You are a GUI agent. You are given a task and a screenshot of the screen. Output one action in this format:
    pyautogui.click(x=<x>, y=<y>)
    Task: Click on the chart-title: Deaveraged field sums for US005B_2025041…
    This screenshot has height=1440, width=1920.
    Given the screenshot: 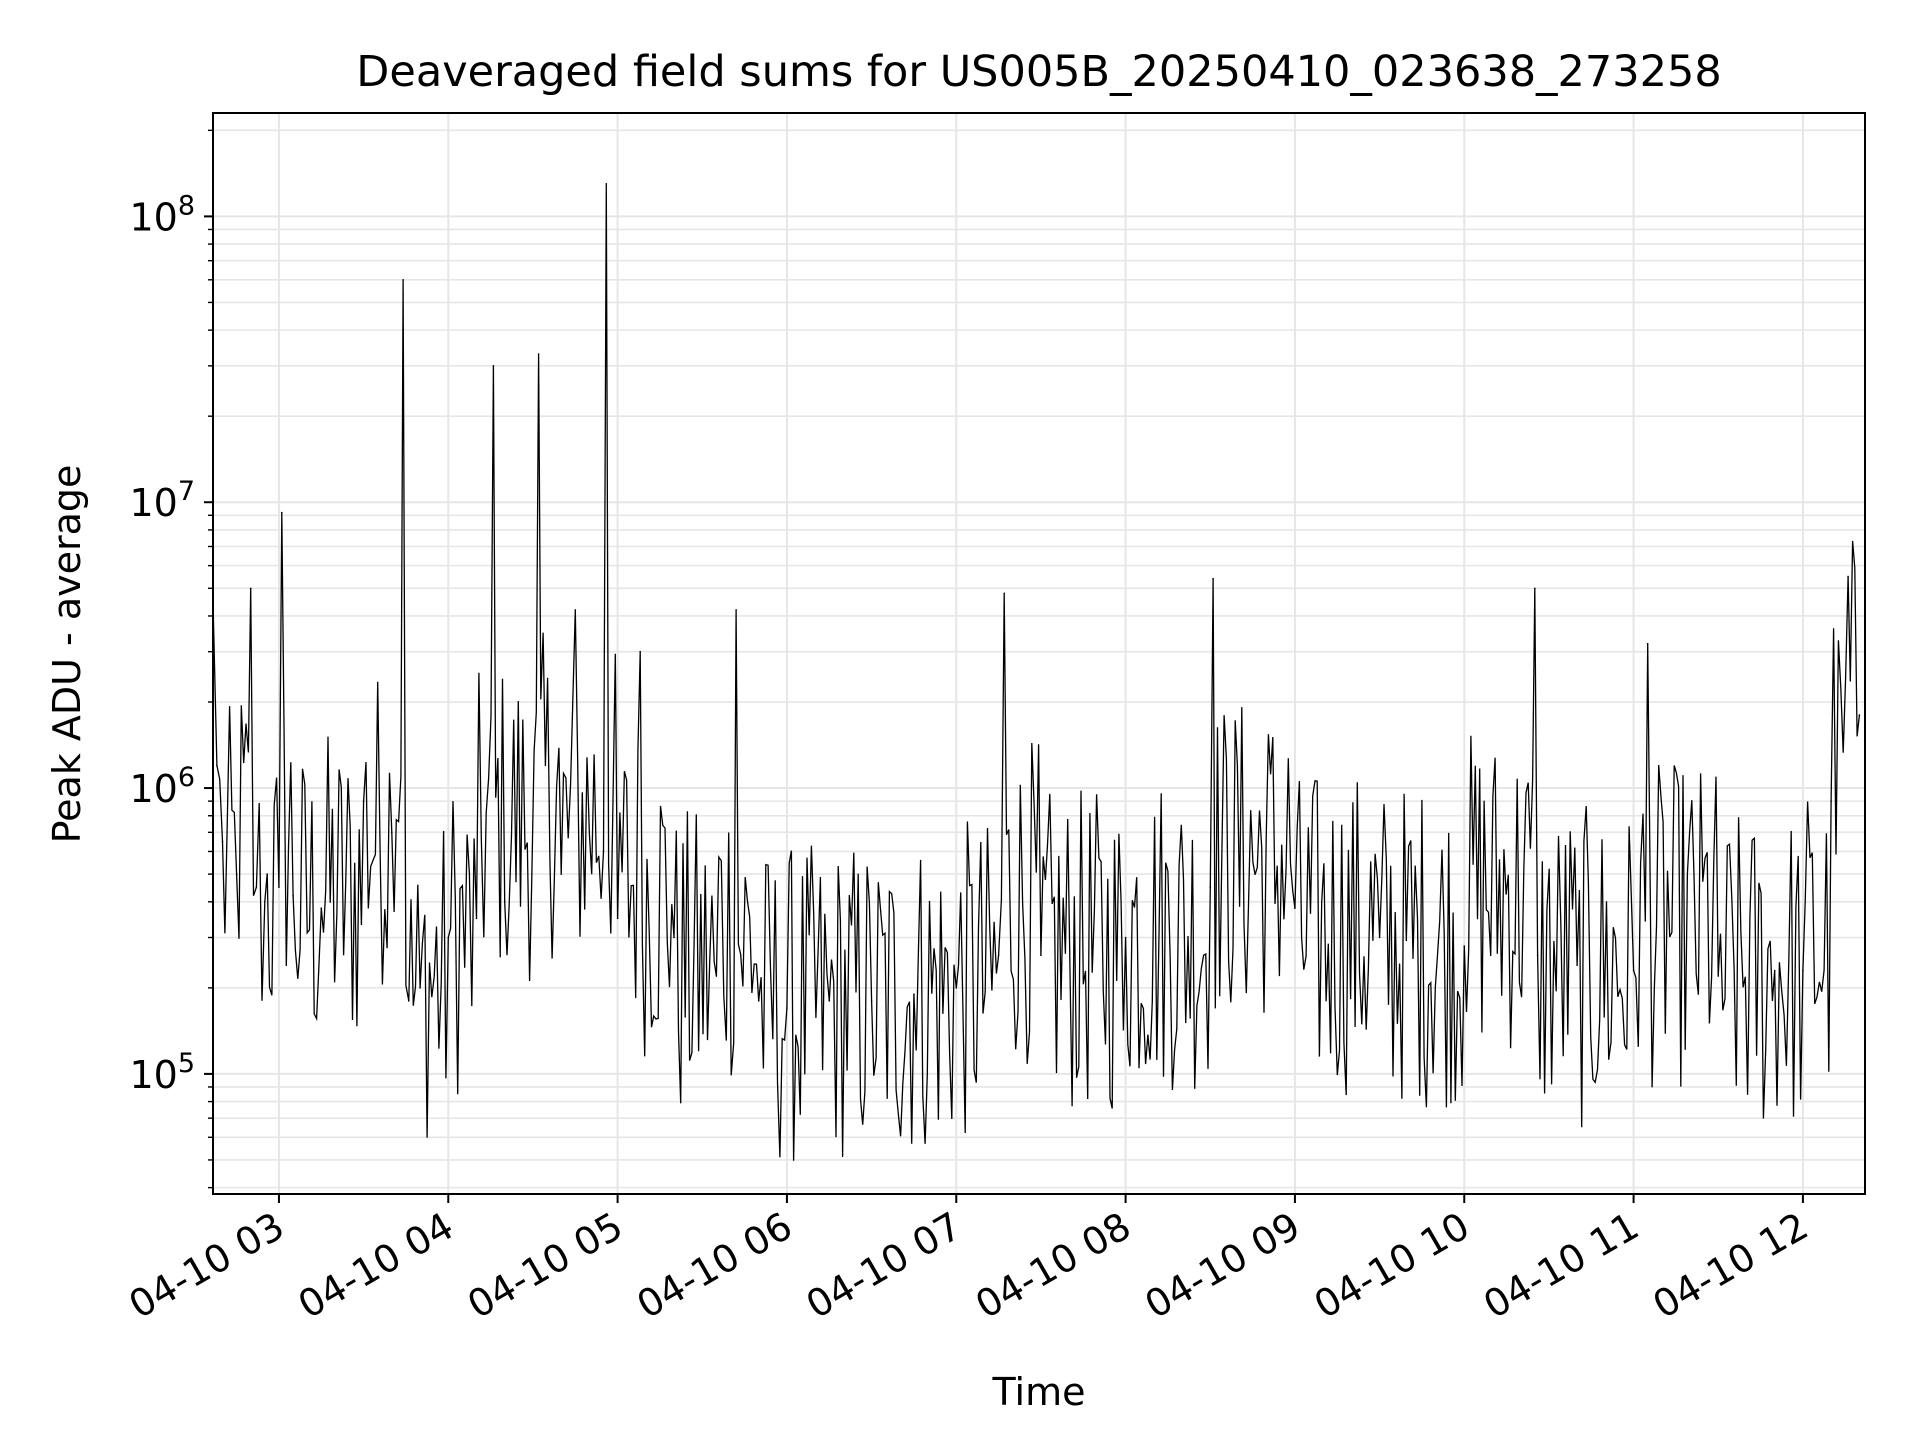 What is the action you would take?
    pyautogui.click(x=1038, y=72)
    